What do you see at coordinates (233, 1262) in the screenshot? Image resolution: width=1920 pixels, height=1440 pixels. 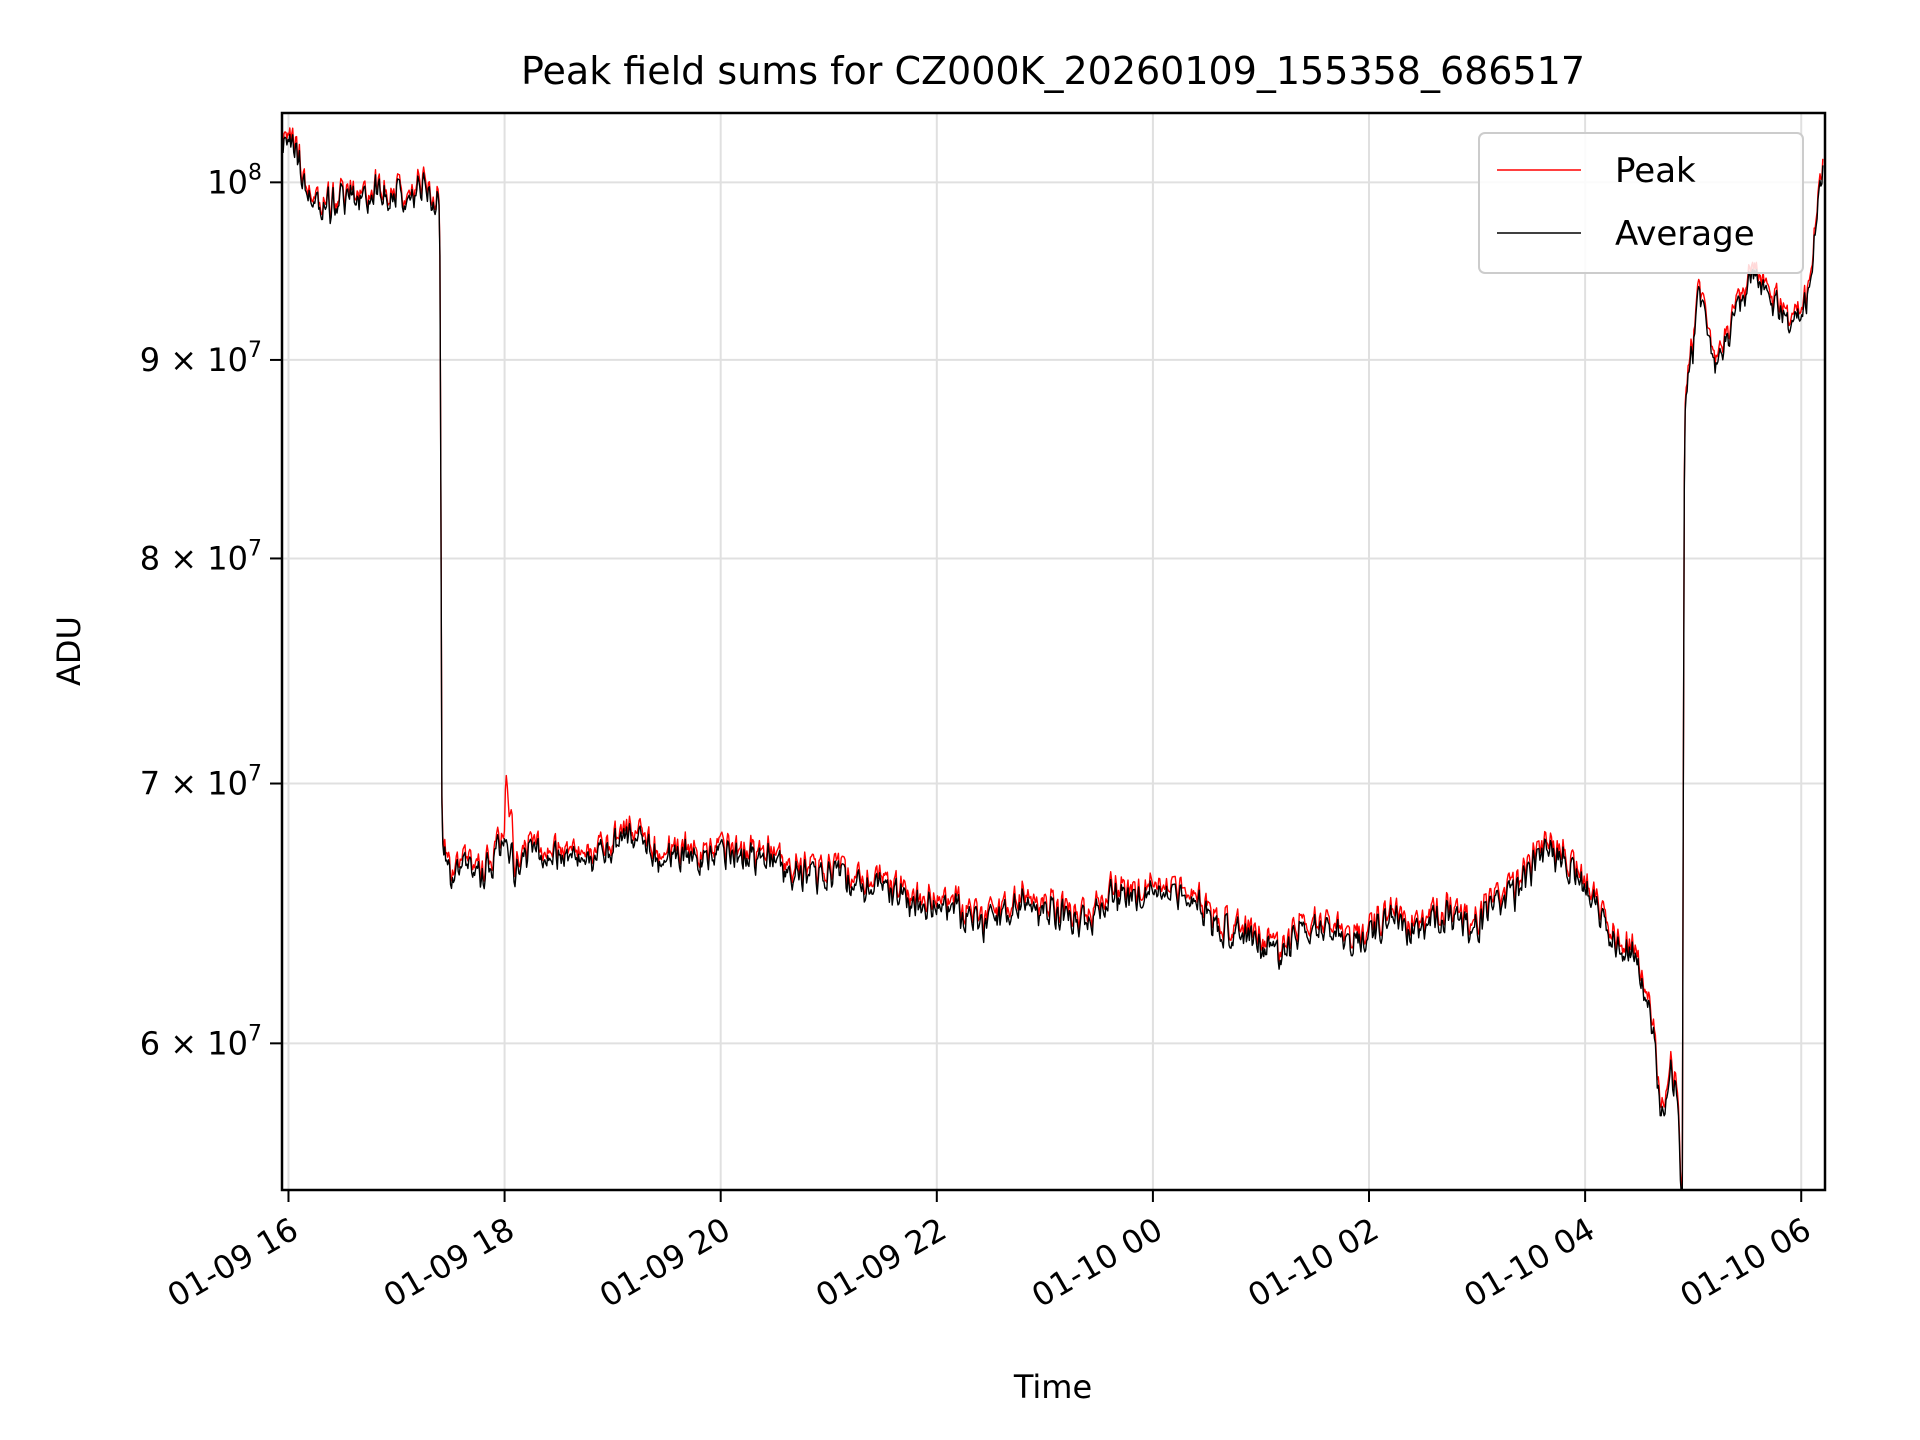 I see `x-tick-label: 01-09 16` at bounding box center [233, 1262].